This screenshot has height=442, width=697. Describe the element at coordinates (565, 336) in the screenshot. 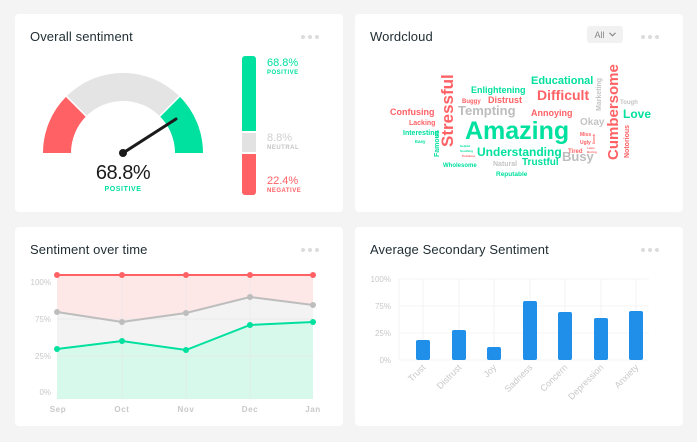

I see `bar-concern` at that location.